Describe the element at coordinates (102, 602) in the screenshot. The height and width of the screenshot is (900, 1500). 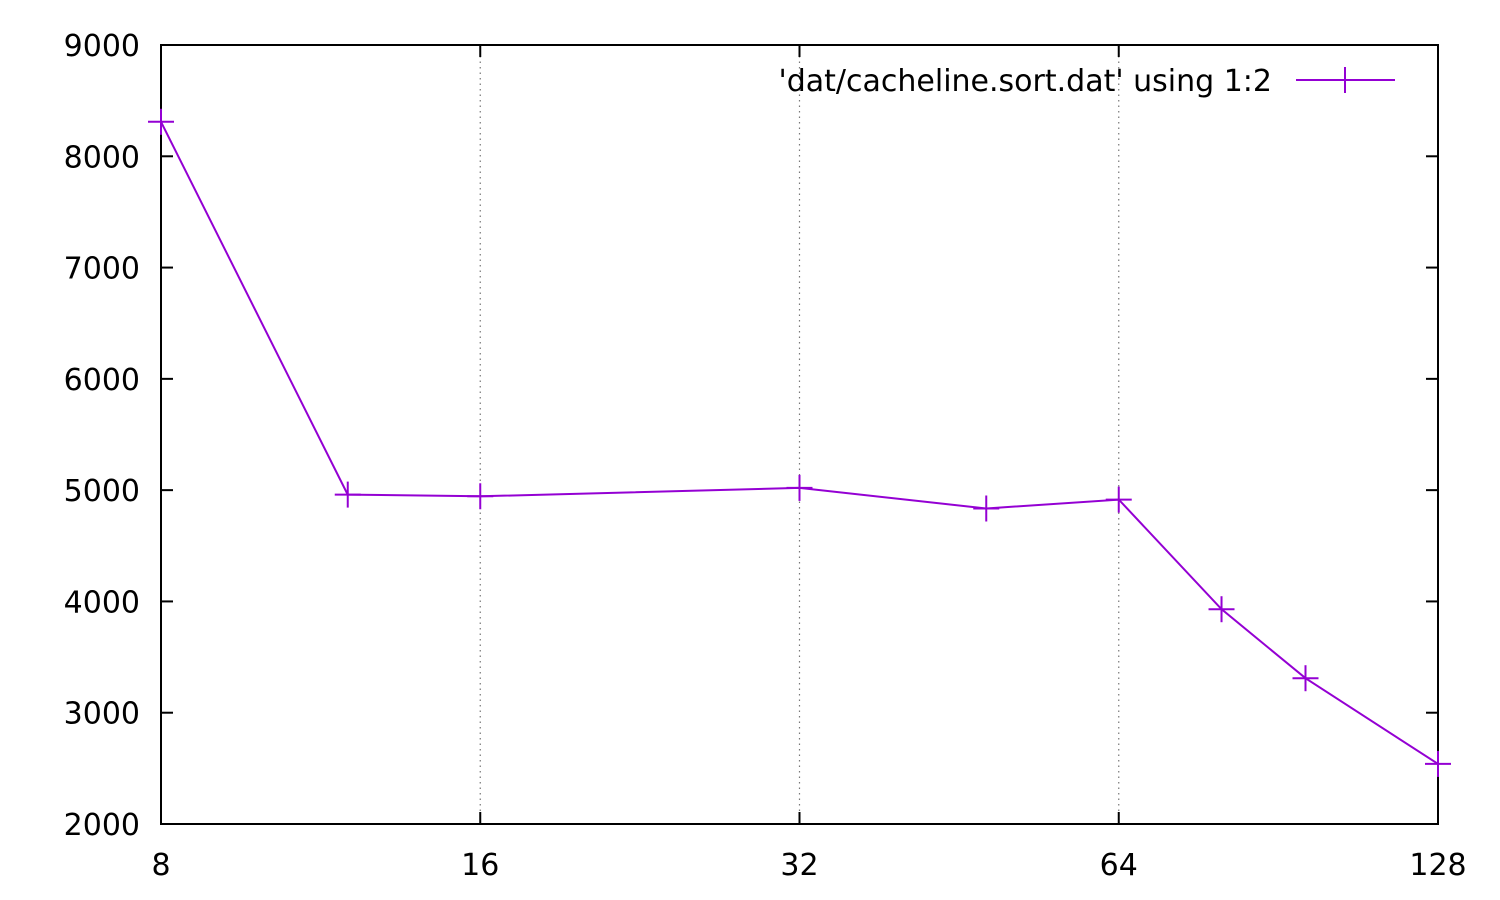
I see `y-tick-label: 4000` at that location.